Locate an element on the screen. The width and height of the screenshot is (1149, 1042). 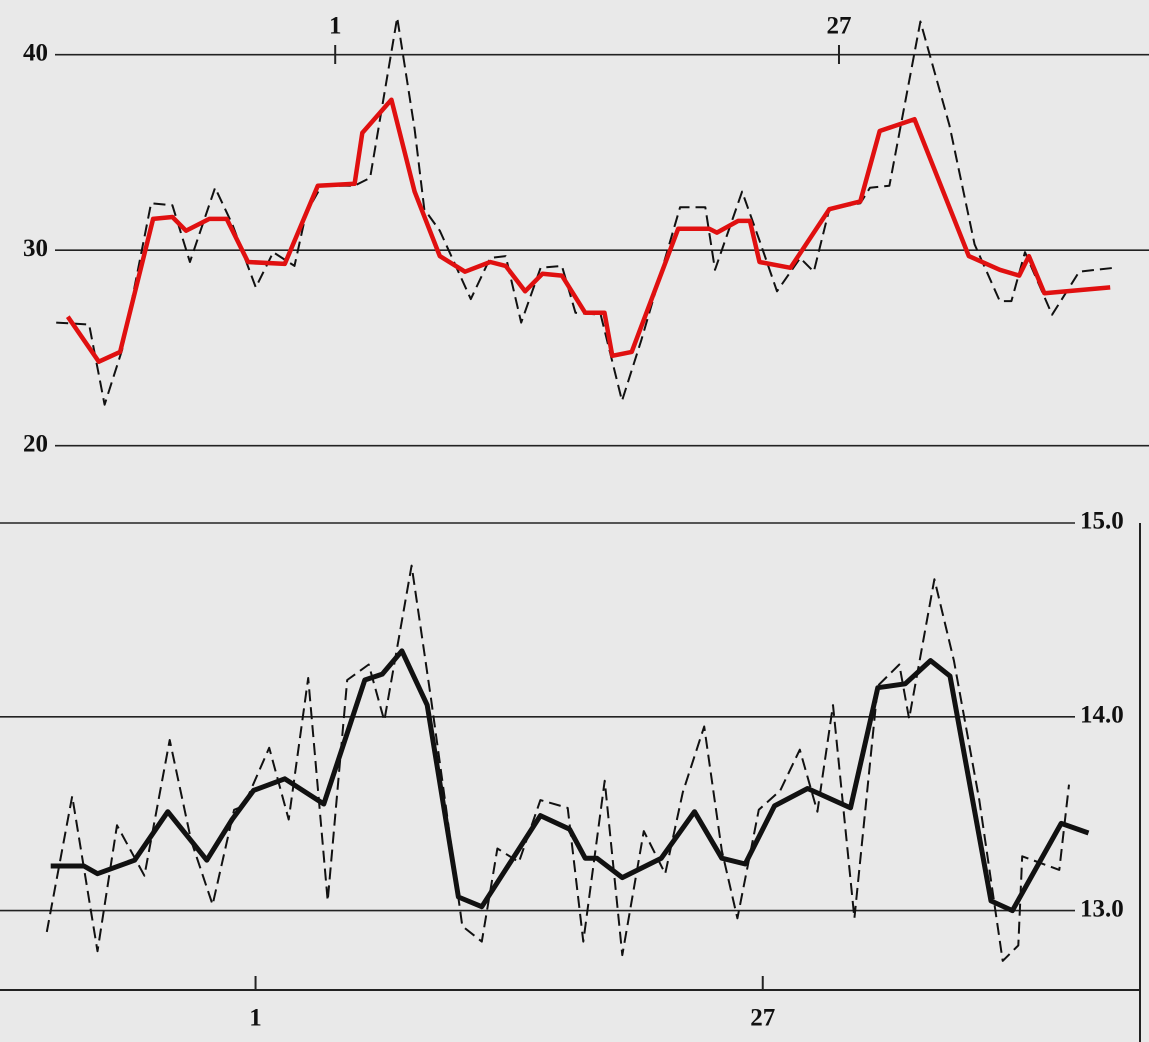
y-tick-label: 30 is located at coordinates (35, 248).